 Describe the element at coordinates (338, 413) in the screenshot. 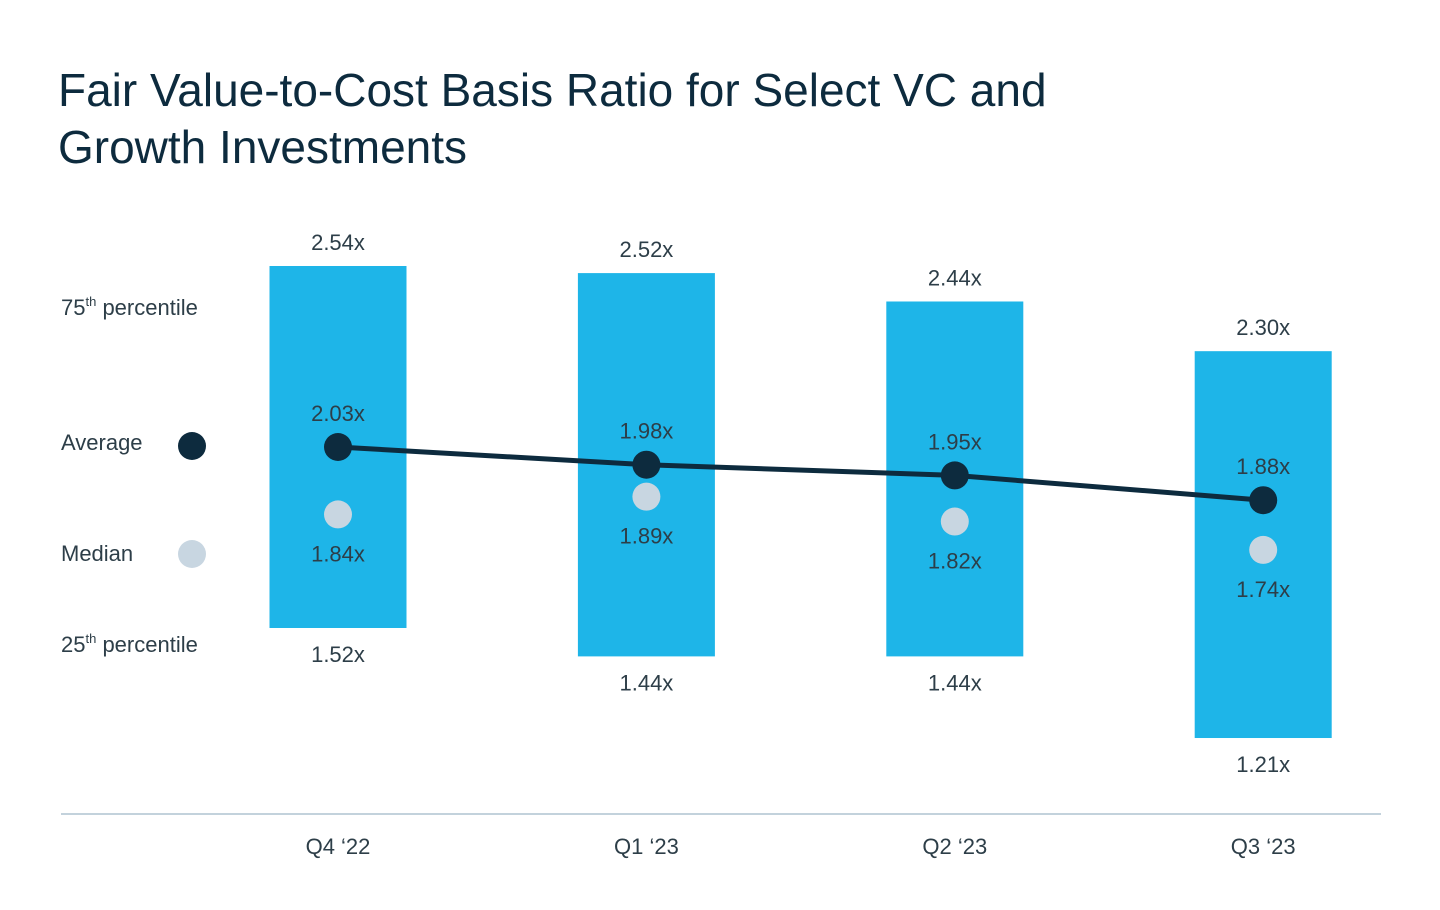

I see `average-label: 2.03x` at that location.